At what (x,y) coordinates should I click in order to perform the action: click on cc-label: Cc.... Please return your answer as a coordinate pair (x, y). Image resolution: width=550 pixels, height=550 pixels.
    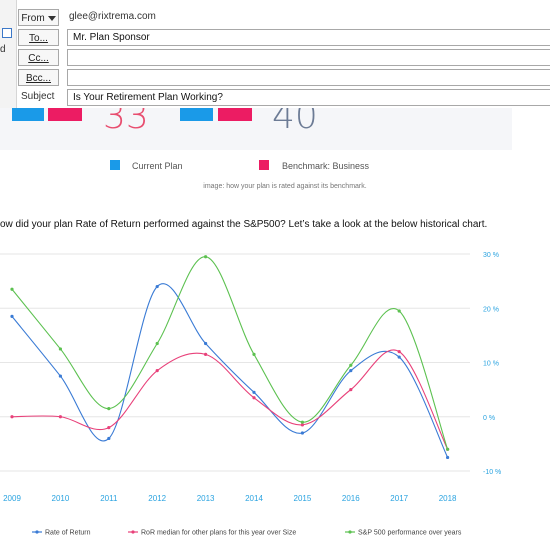
    Looking at the image, I should click on (38, 58).